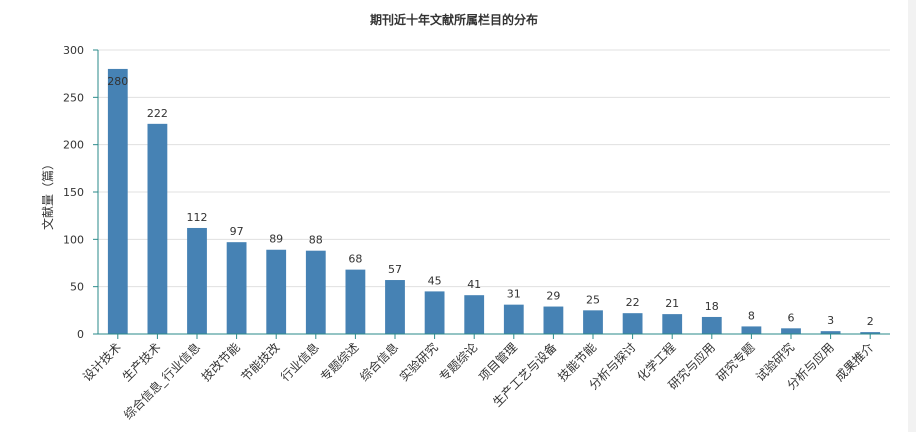  Describe the element at coordinates (395, 269) in the screenshot. I see `bar-value-label: 57` at that location.